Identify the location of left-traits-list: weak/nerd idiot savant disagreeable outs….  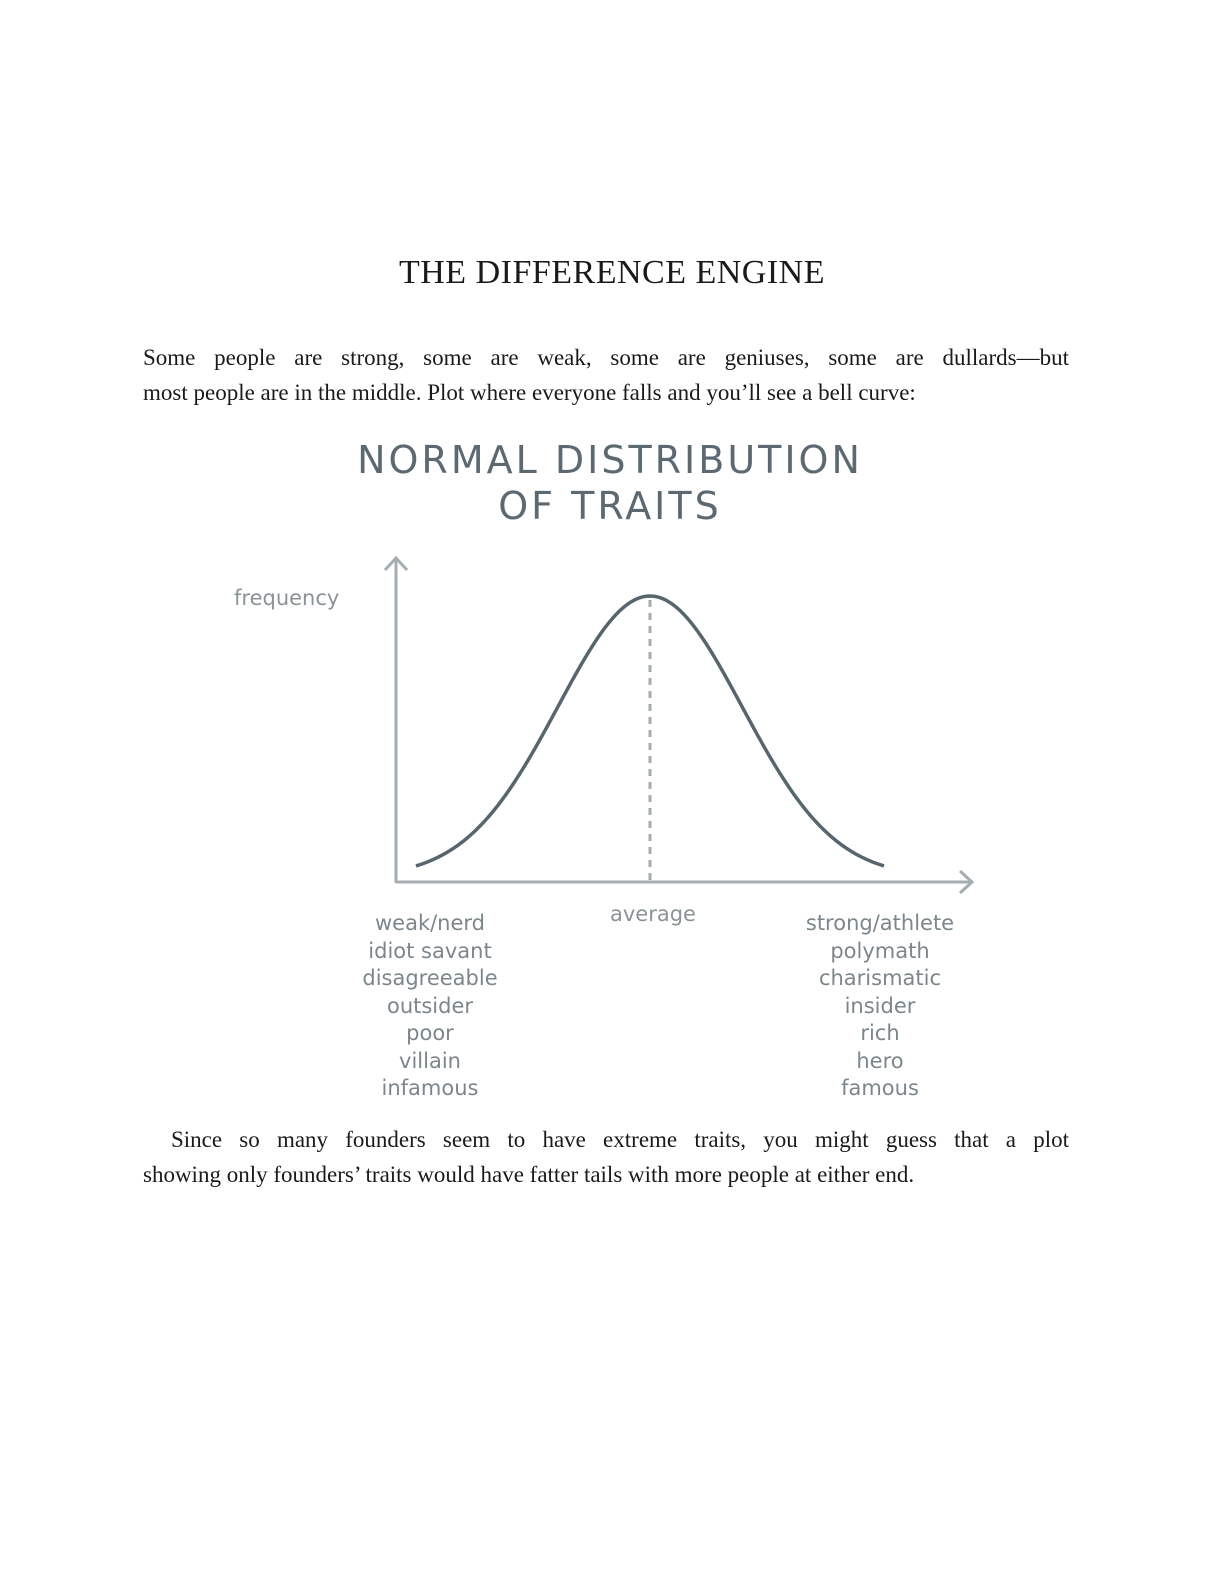
(430, 1006).